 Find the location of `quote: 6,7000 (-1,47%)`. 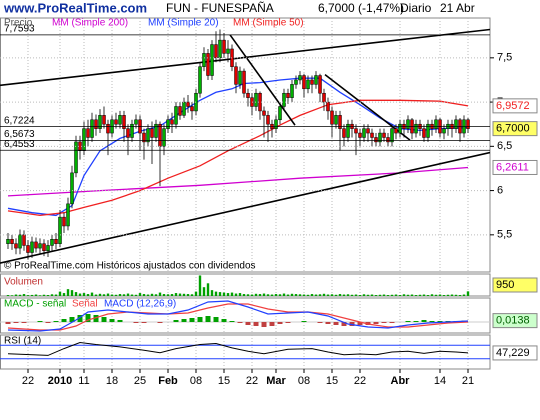

quote: 6,7000 (-1,47%) is located at coordinates (361, 8).